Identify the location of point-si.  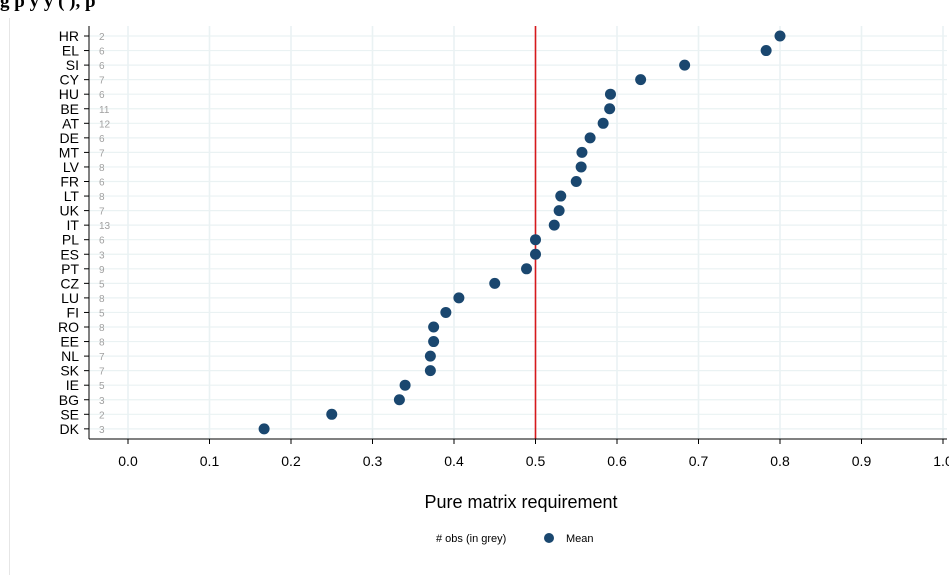
(685, 65).